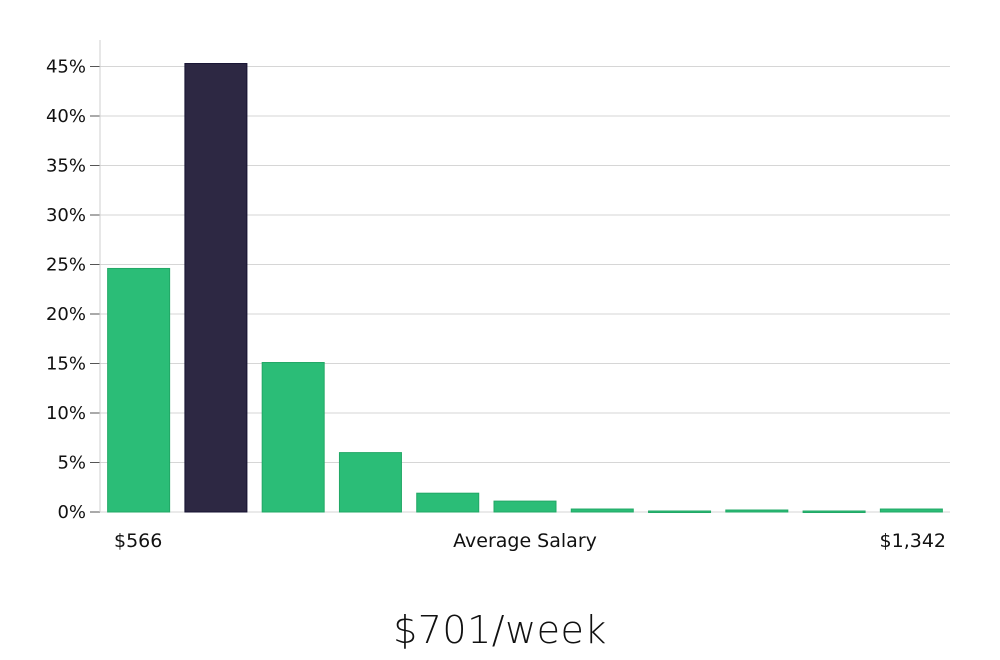 The height and width of the screenshot is (660, 1000). What do you see at coordinates (66, 314) in the screenshot?
I see `y-tick-label: 20%` at bounding box center [66, 314].